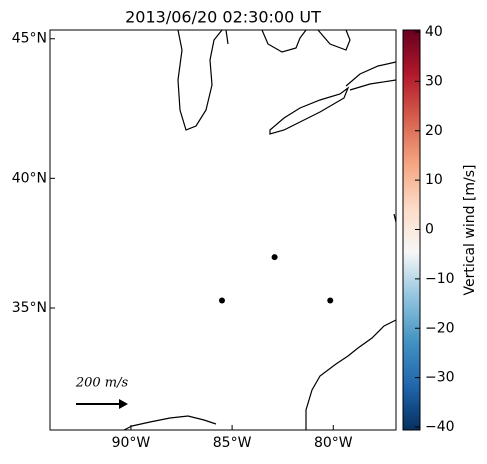 This screenshot has width=487, height=464. I want to click on x-tick-label: 80°W, so click(333, 443).